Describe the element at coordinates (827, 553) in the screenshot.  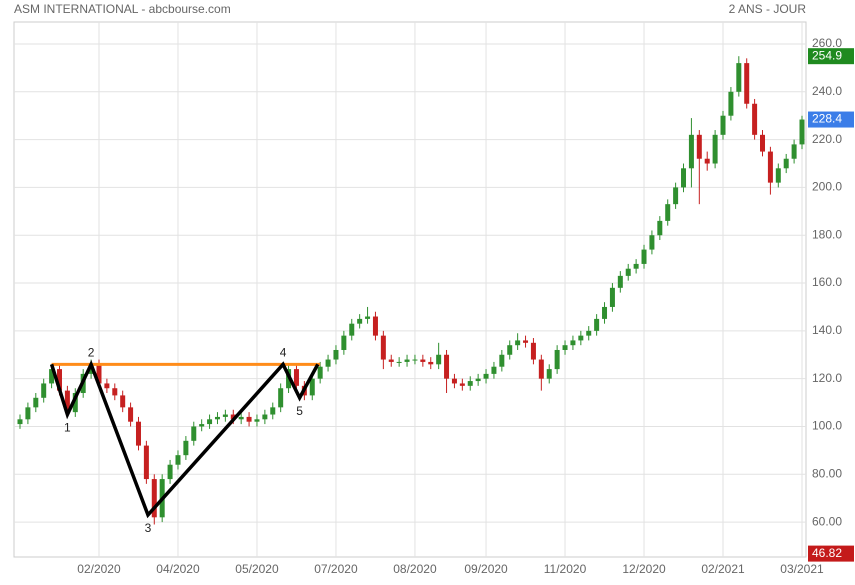
I see `price-marker-label: 46.82` at that location.